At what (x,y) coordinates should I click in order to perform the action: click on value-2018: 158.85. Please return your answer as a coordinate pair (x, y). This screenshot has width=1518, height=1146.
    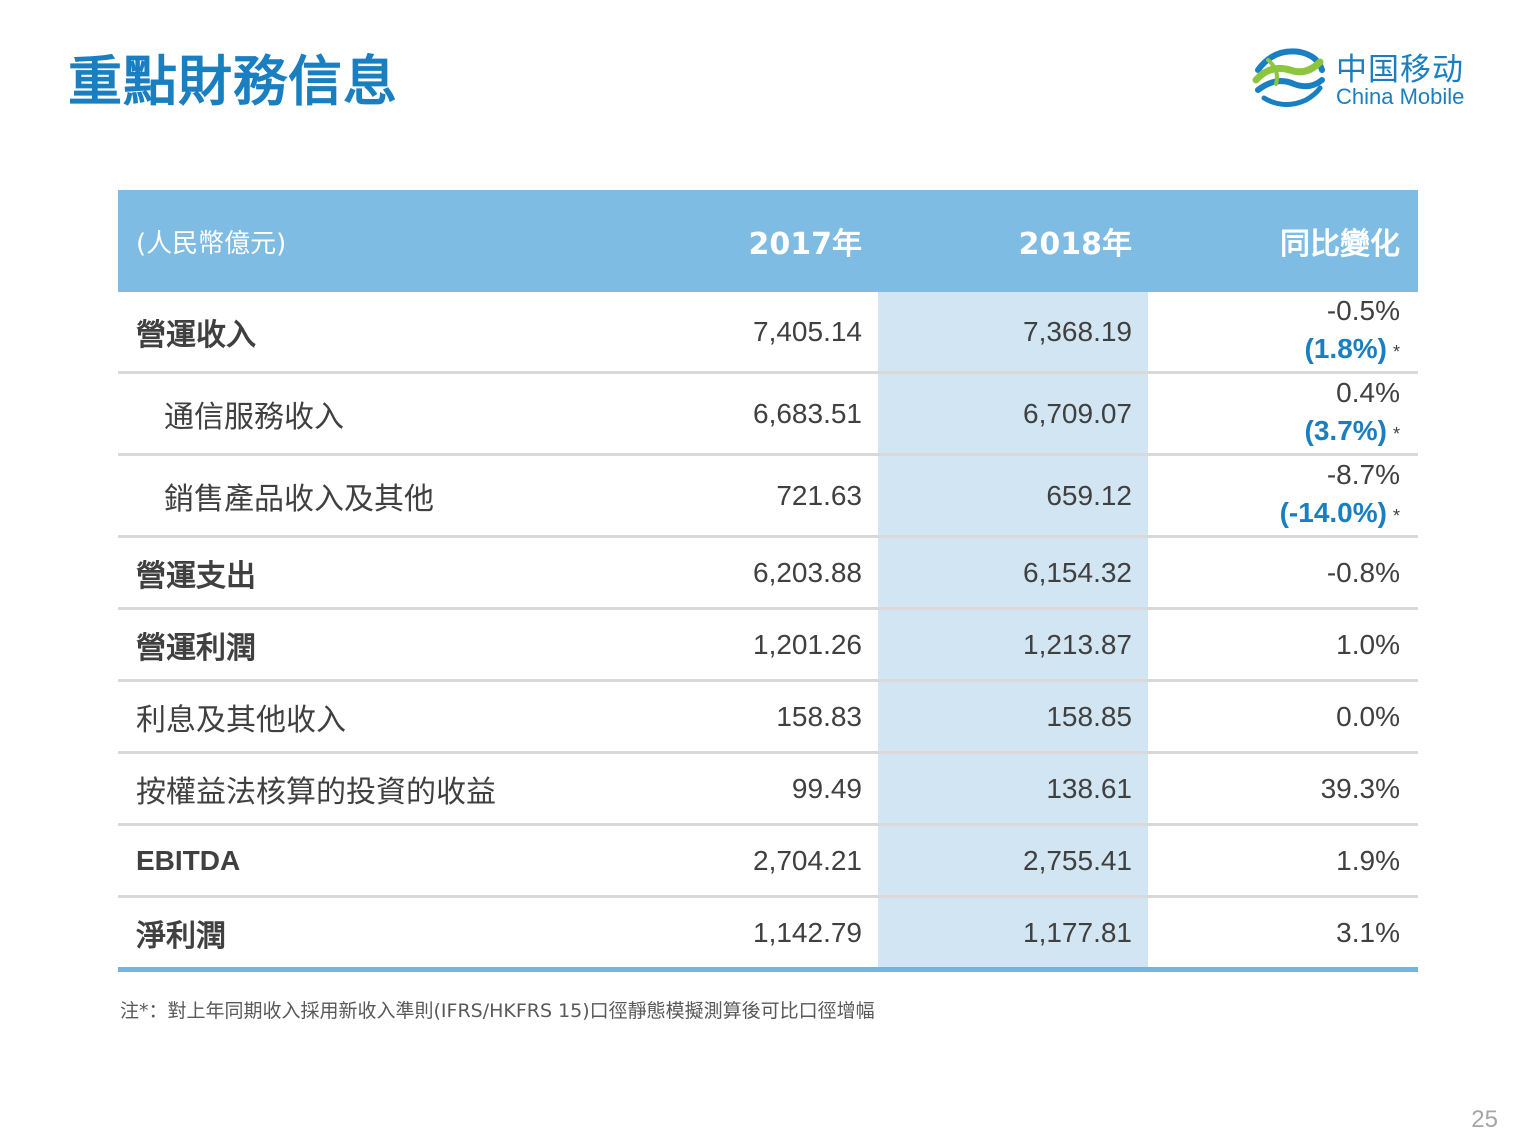
    Looking at the image, I should click on (1013, 716).